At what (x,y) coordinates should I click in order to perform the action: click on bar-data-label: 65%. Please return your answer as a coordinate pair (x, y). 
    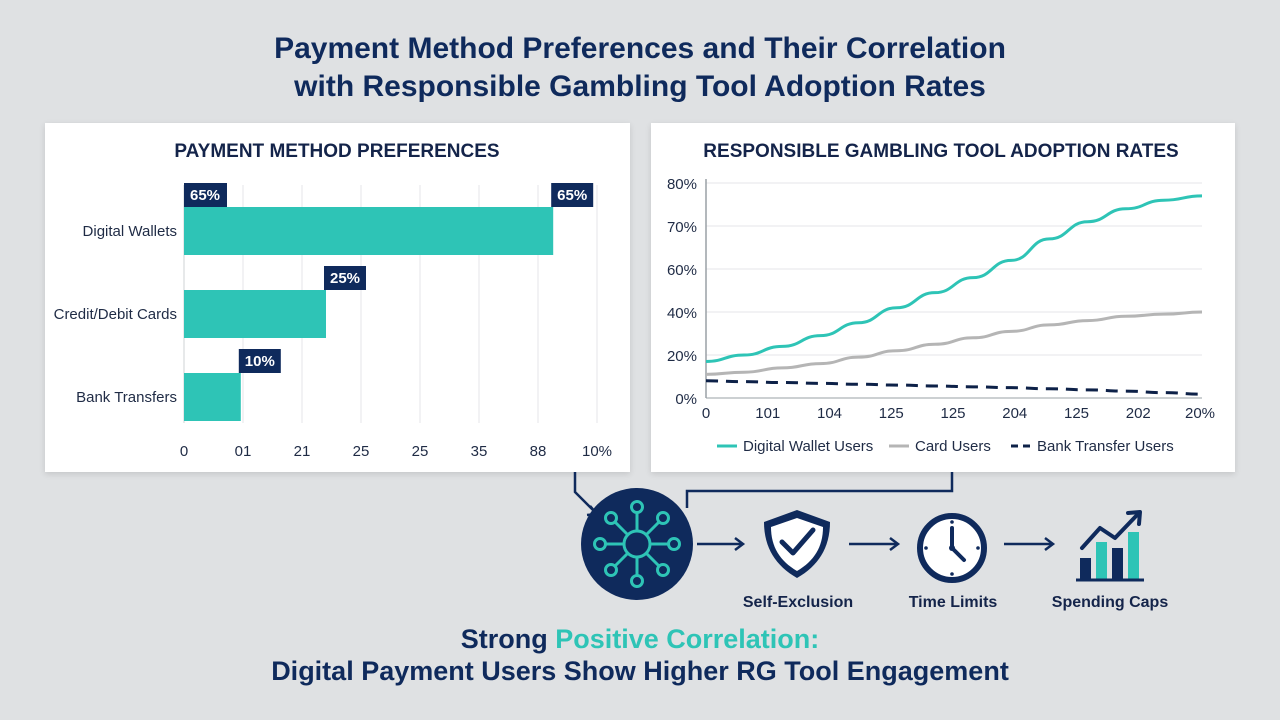
    Looking at the image, I should click on (572, 195).